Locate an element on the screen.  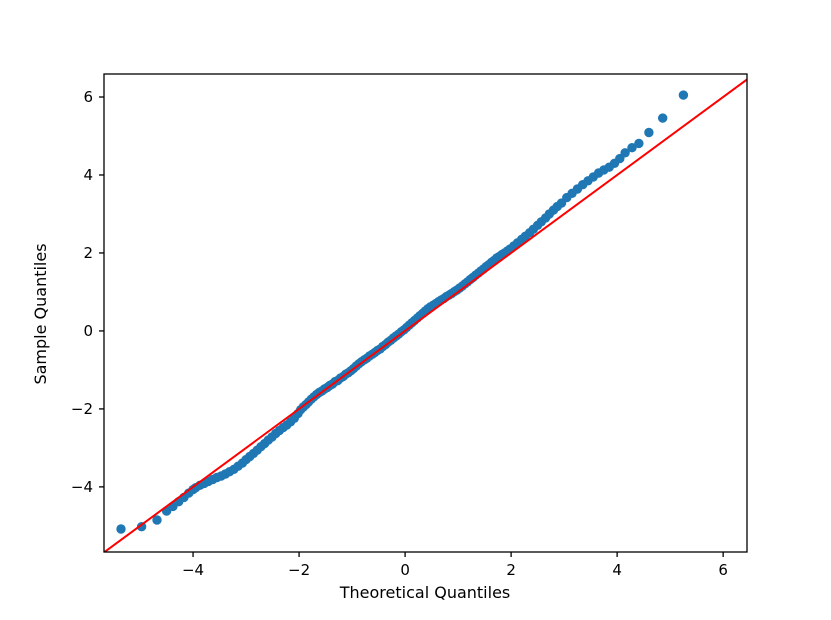
y-axis-label: Sample Quantiles is located at coordinates (40, 313).